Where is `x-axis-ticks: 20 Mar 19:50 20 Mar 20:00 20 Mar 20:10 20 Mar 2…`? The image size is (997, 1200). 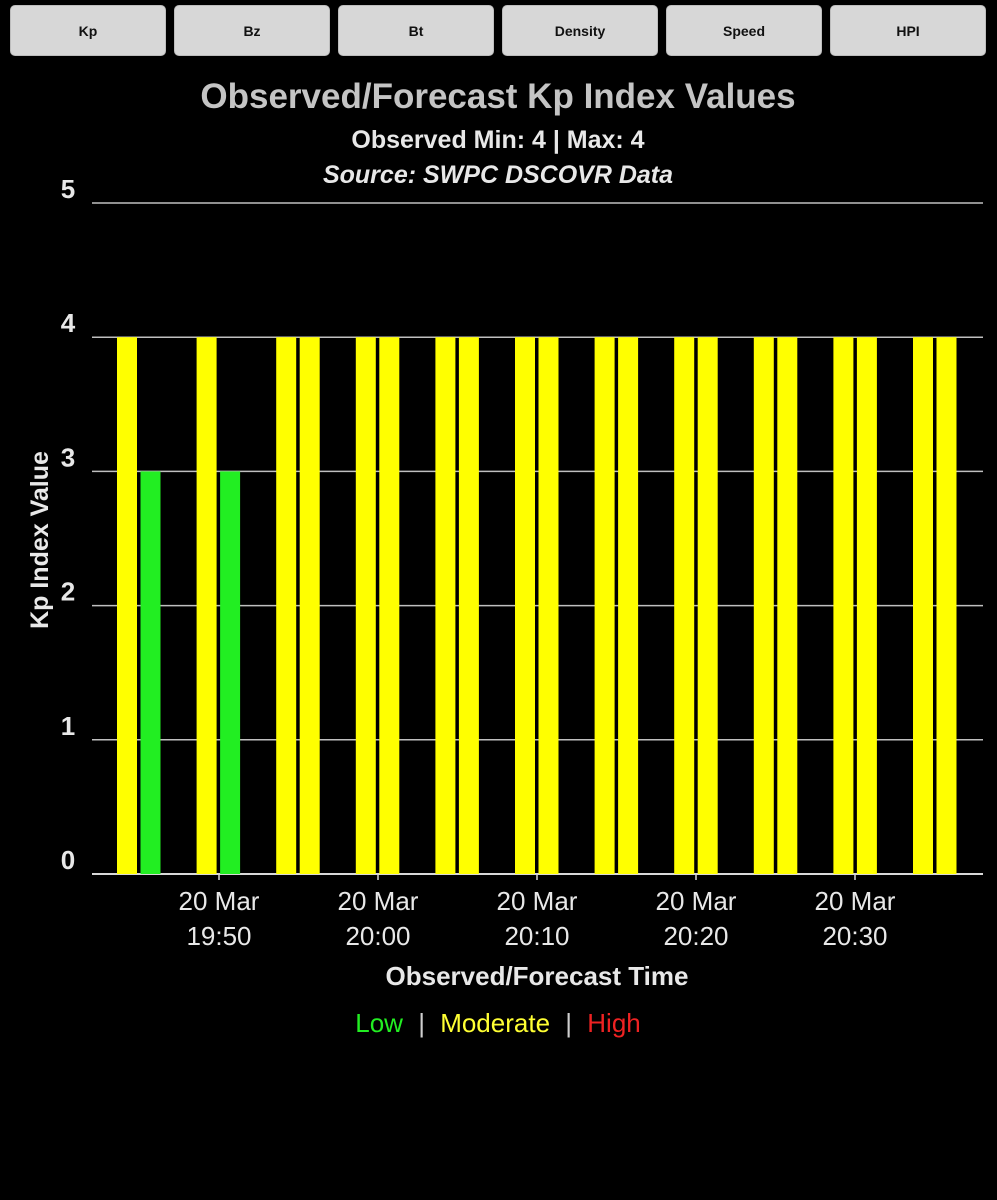 x-axis-ticks: 20 Mar 19:50 20 Mar 20:00 20 Mar 20:10 20 Mar 2… is located at coordinates (537, 912).